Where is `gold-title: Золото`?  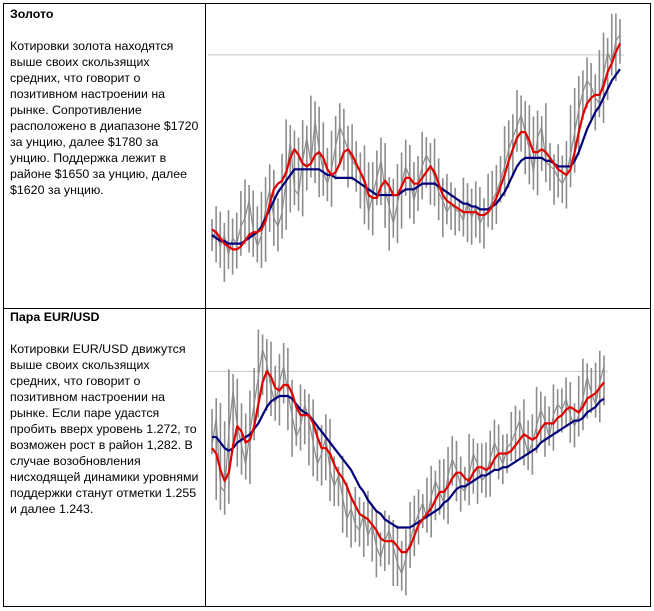
gold-title: Золото is located at coordinates (32, 14).